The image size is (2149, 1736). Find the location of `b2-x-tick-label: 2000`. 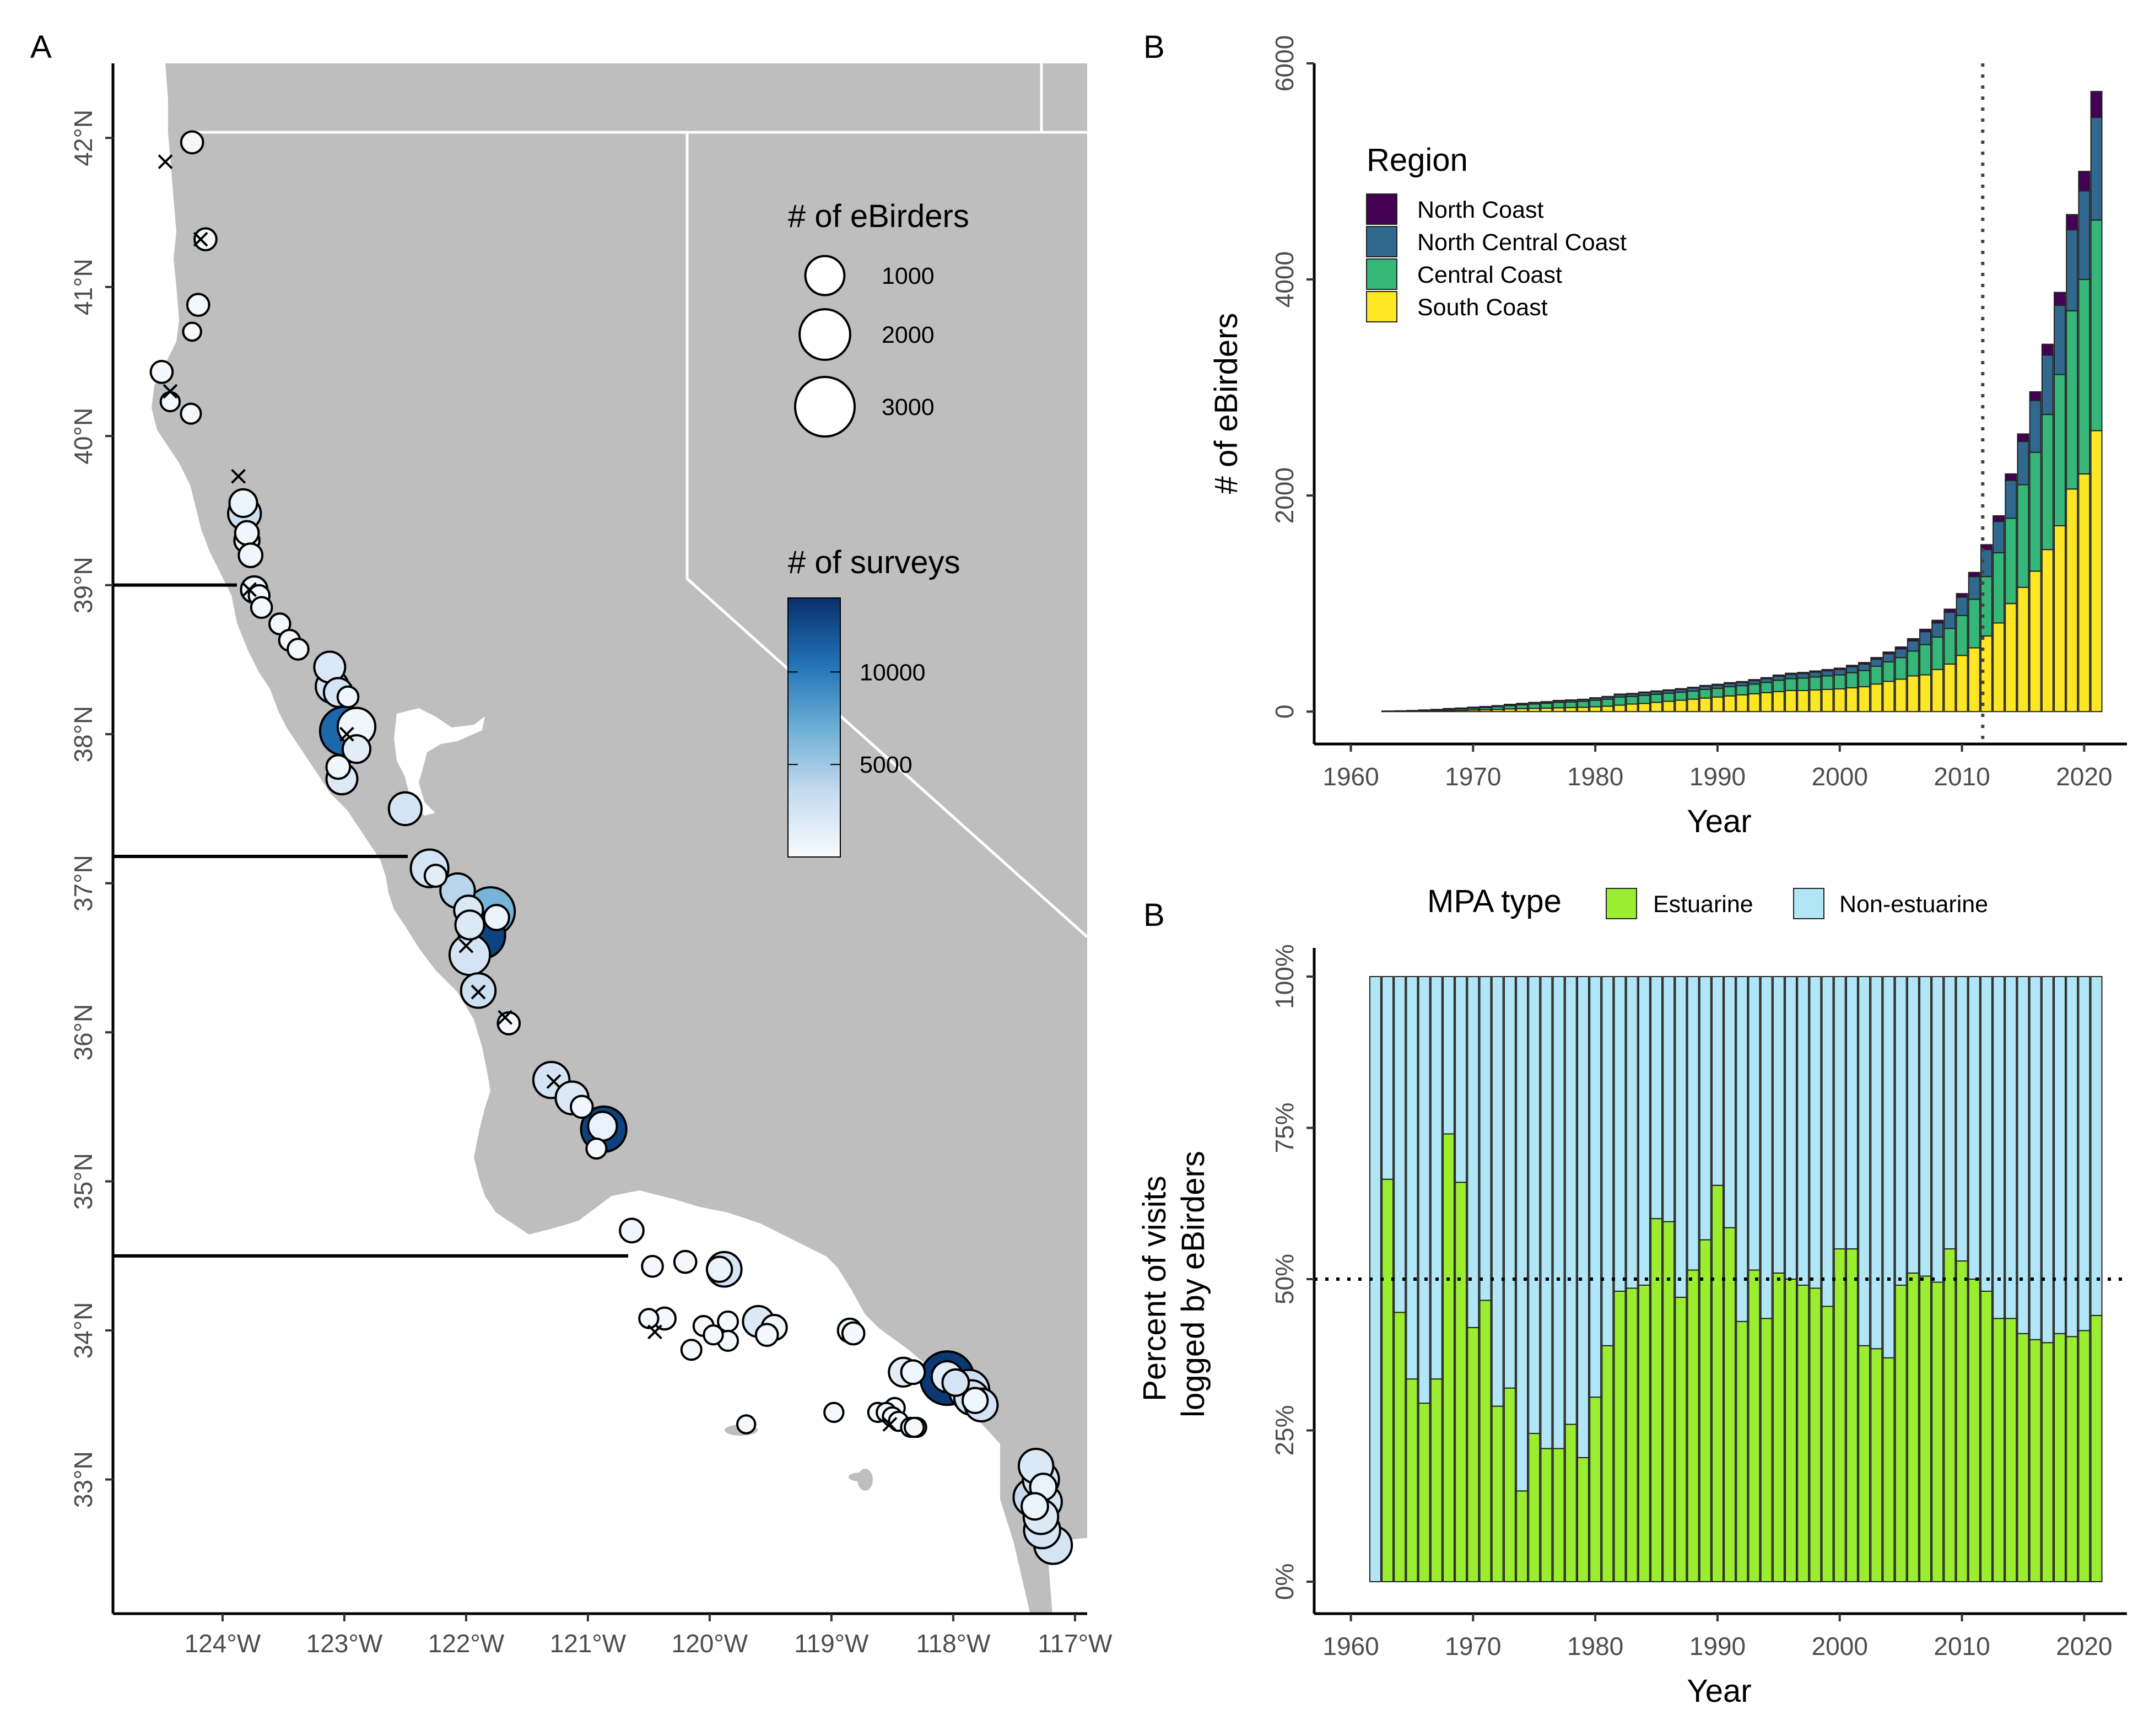

b2-x-tick-label: 2000 is located at coordinates (1840, 1646).